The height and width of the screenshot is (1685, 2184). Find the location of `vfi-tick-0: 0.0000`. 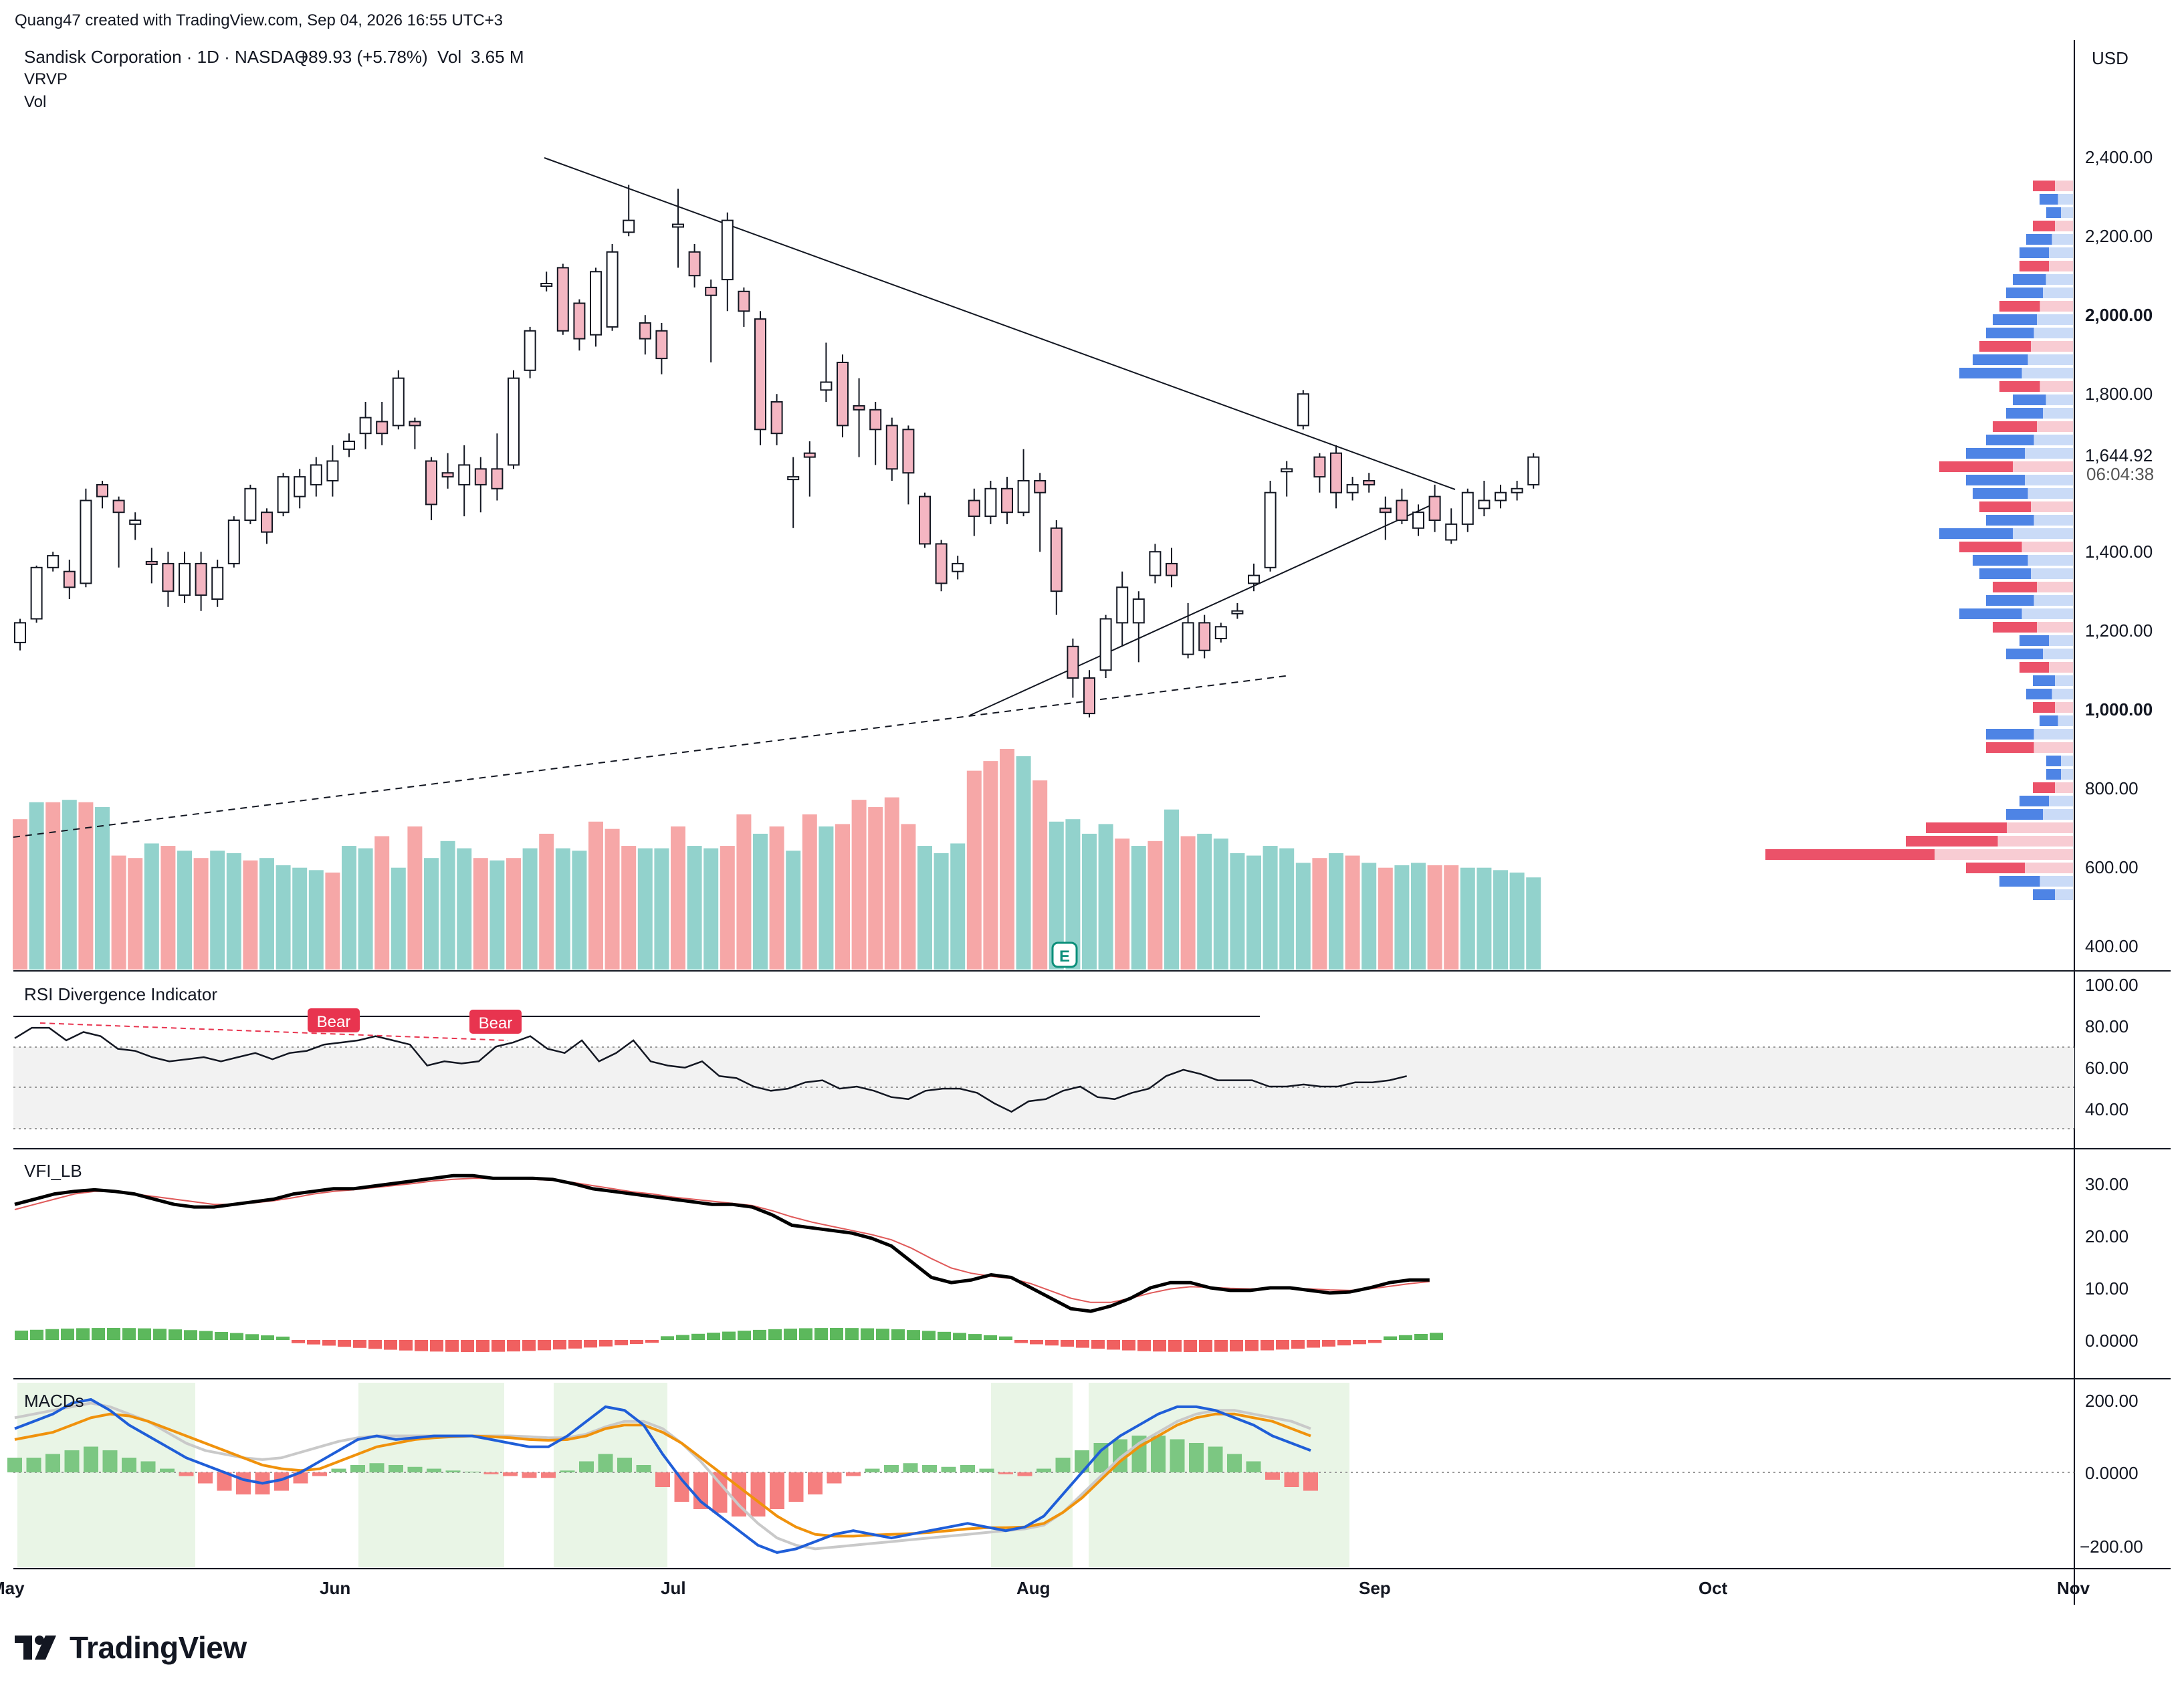

vfi-tick-0: 0.0000 is located at coordinates (2112, 1341).